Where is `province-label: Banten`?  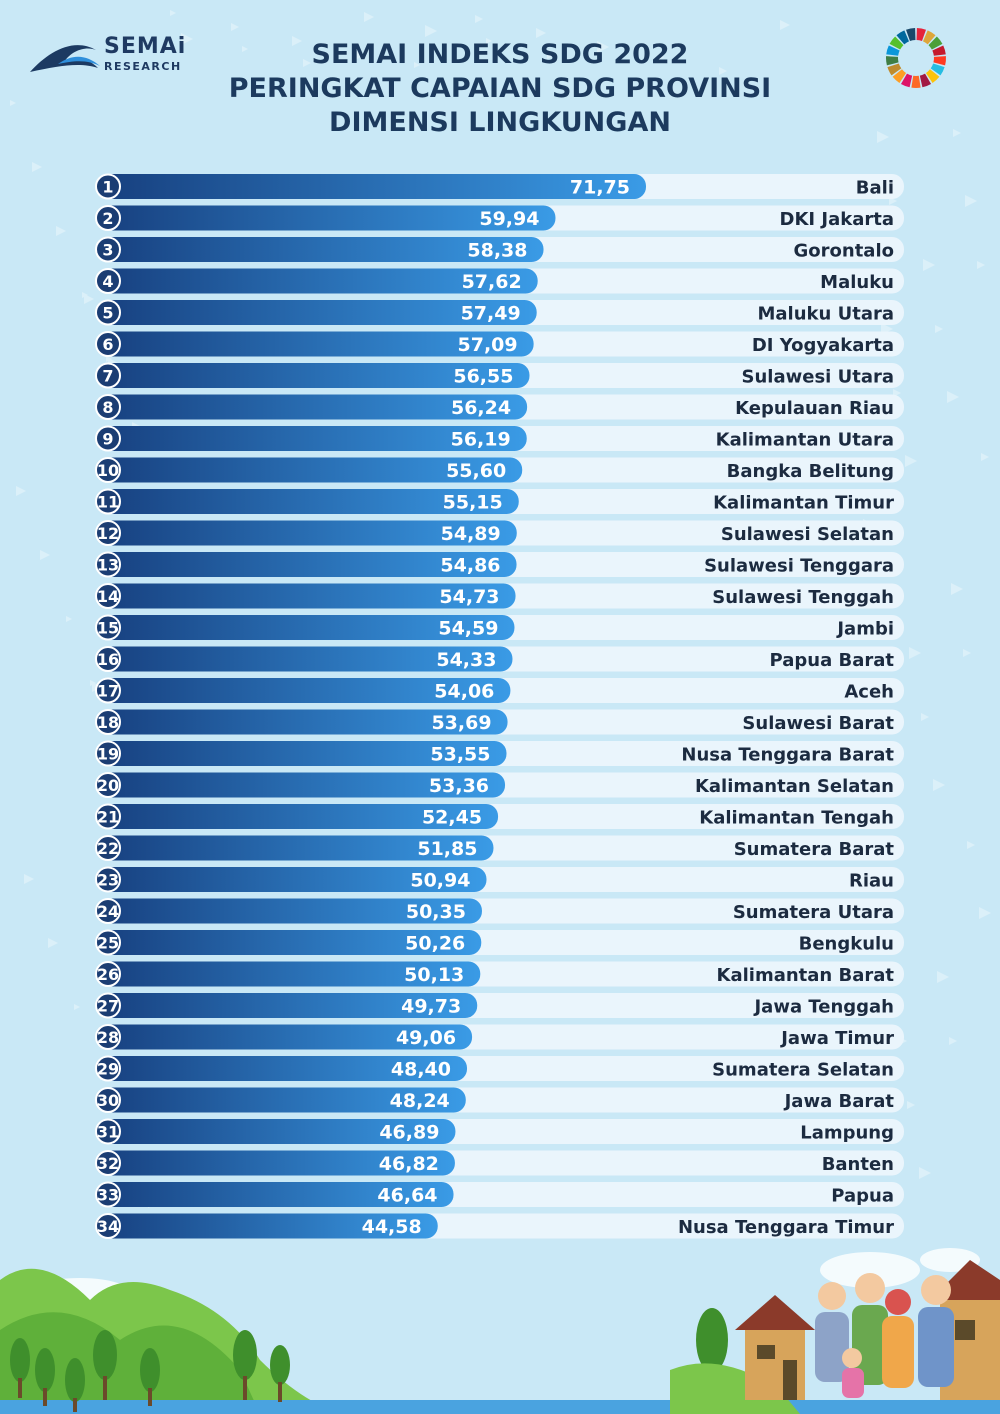
province-label: Banten is located at coordinates (858, 1164).